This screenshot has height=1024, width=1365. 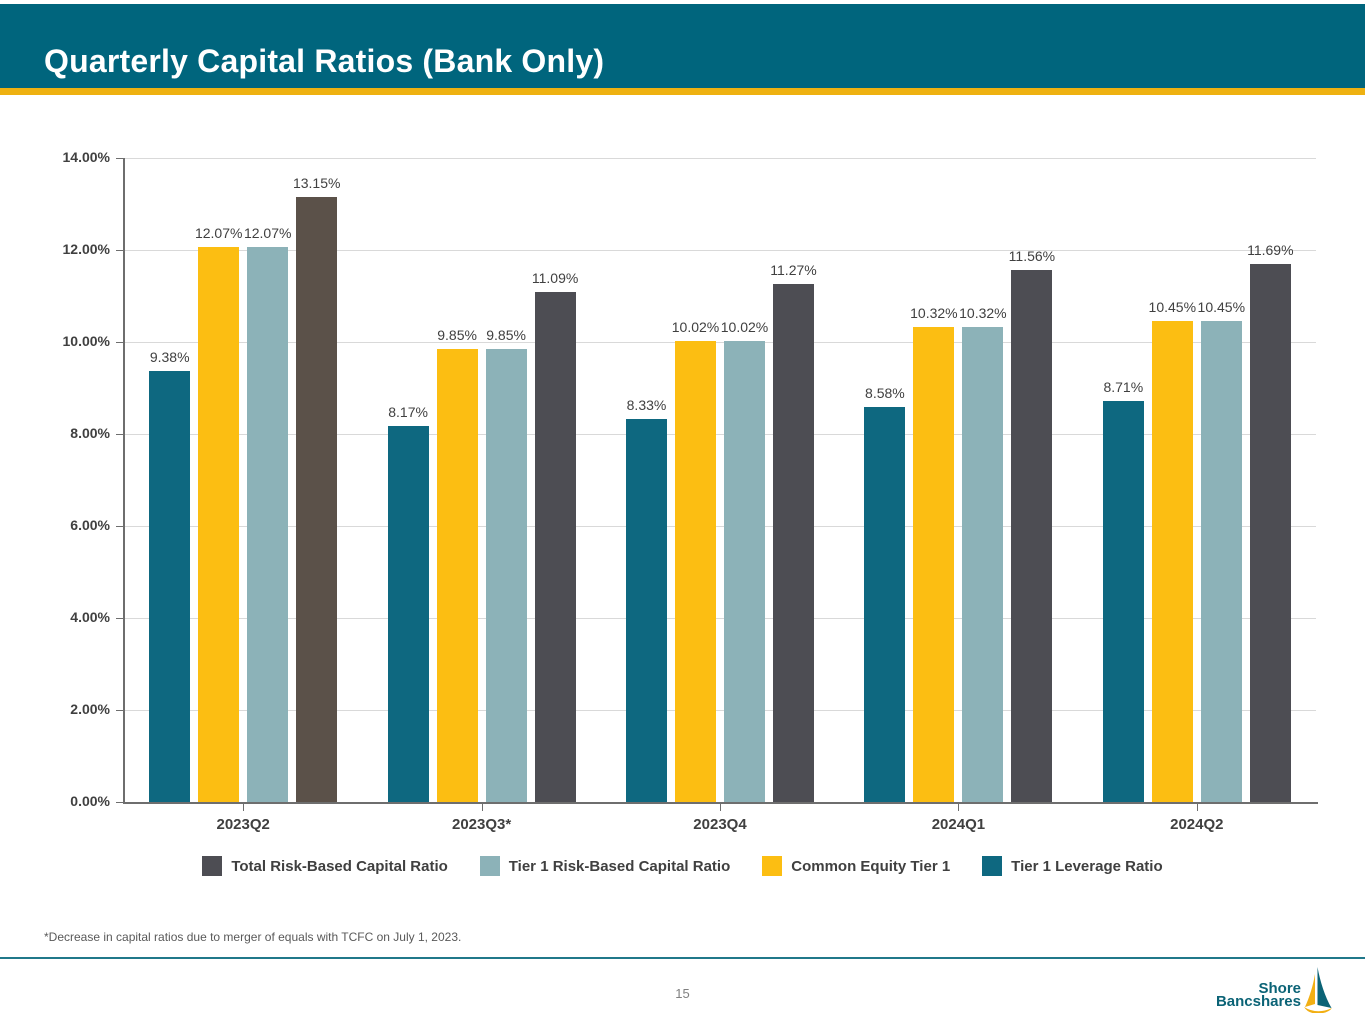 What do you see at coordinates (316, 183) in the screenshot?
I see `bar-value-label: 13.15%` at bounding box center [316, 183].